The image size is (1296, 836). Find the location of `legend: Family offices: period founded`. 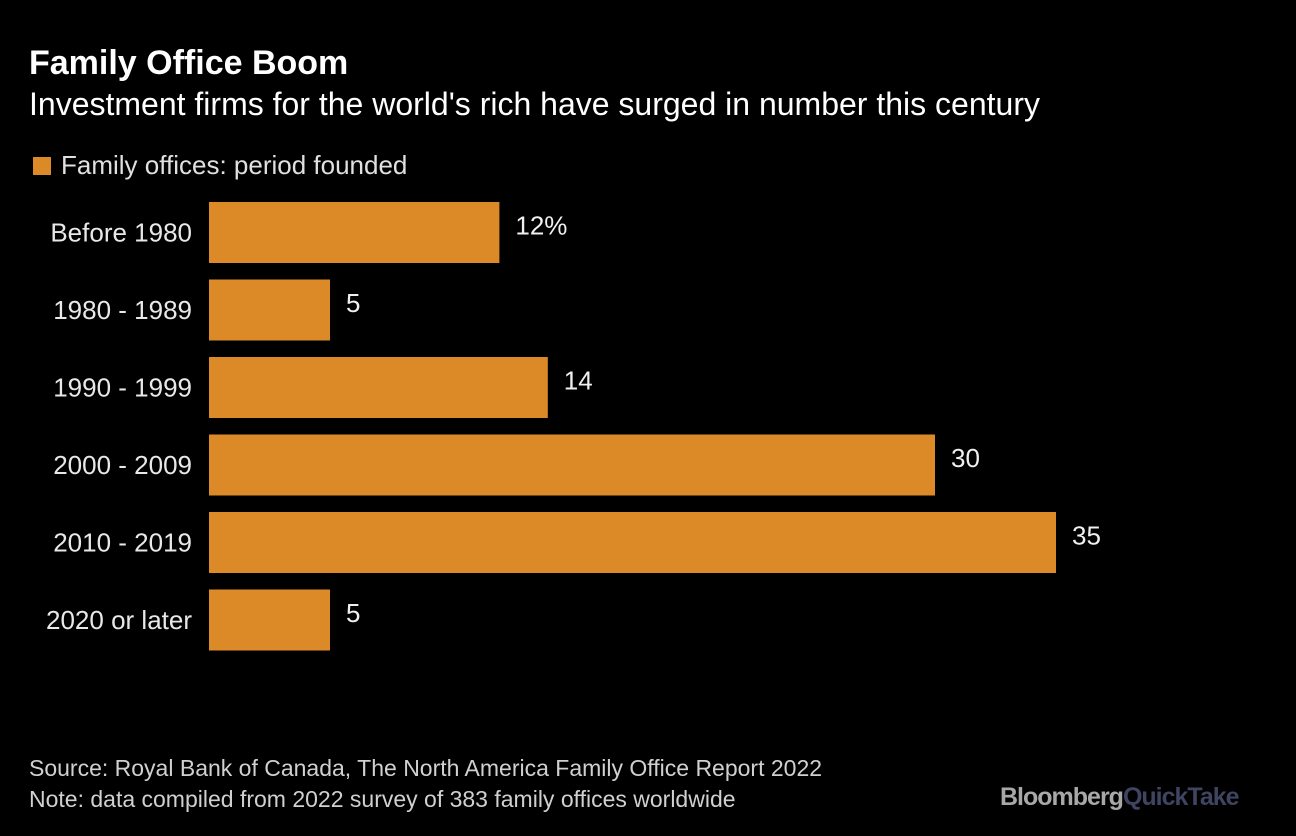

legend: Family offices: period founded is located at coordinates (220, 165).